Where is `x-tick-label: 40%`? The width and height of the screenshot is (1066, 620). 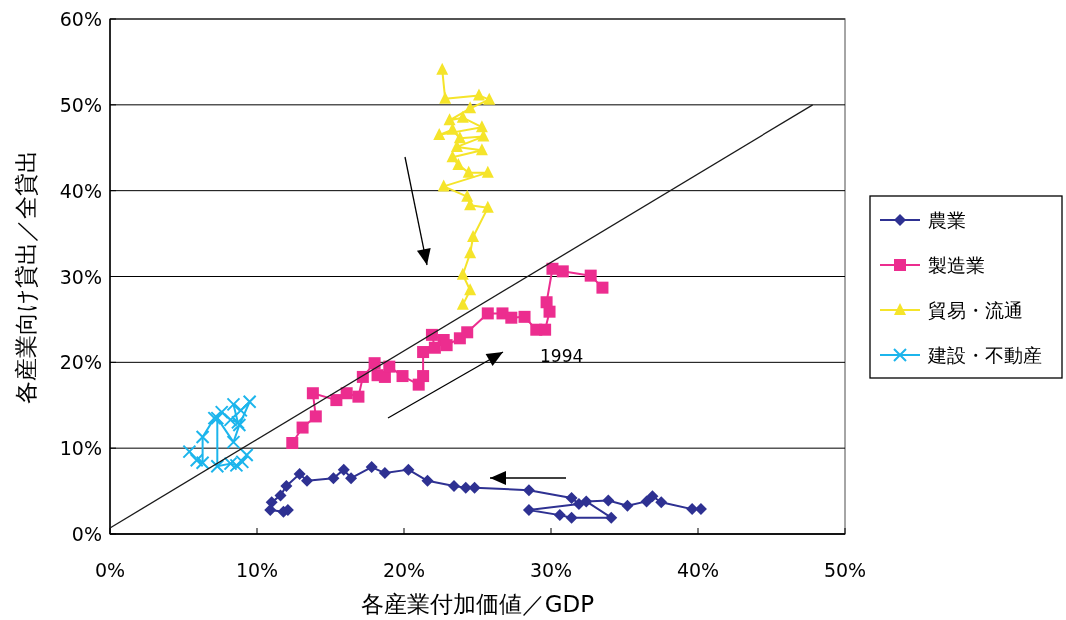
x-tick-label: 40% is located at coordinates (698, 570).